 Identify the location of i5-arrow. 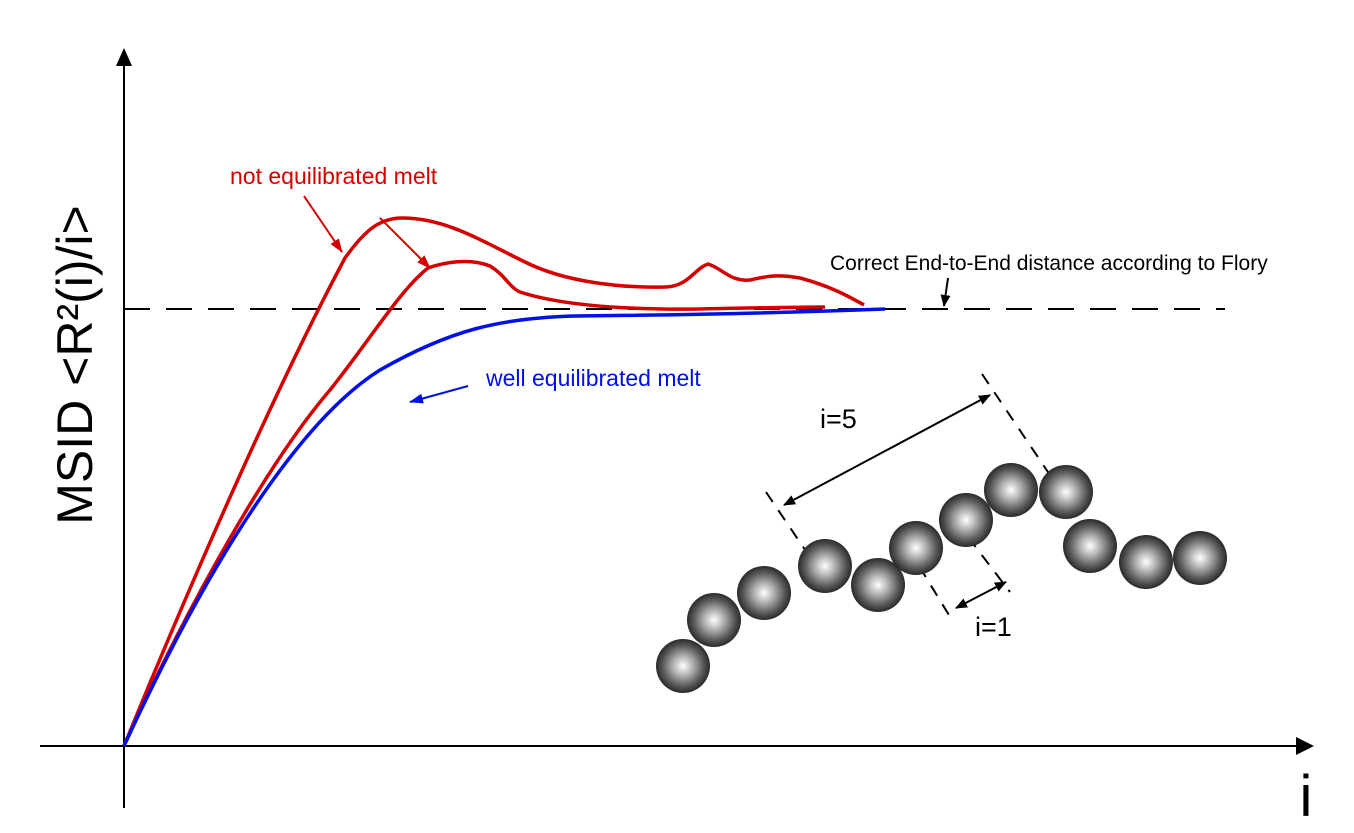
(887, 450).